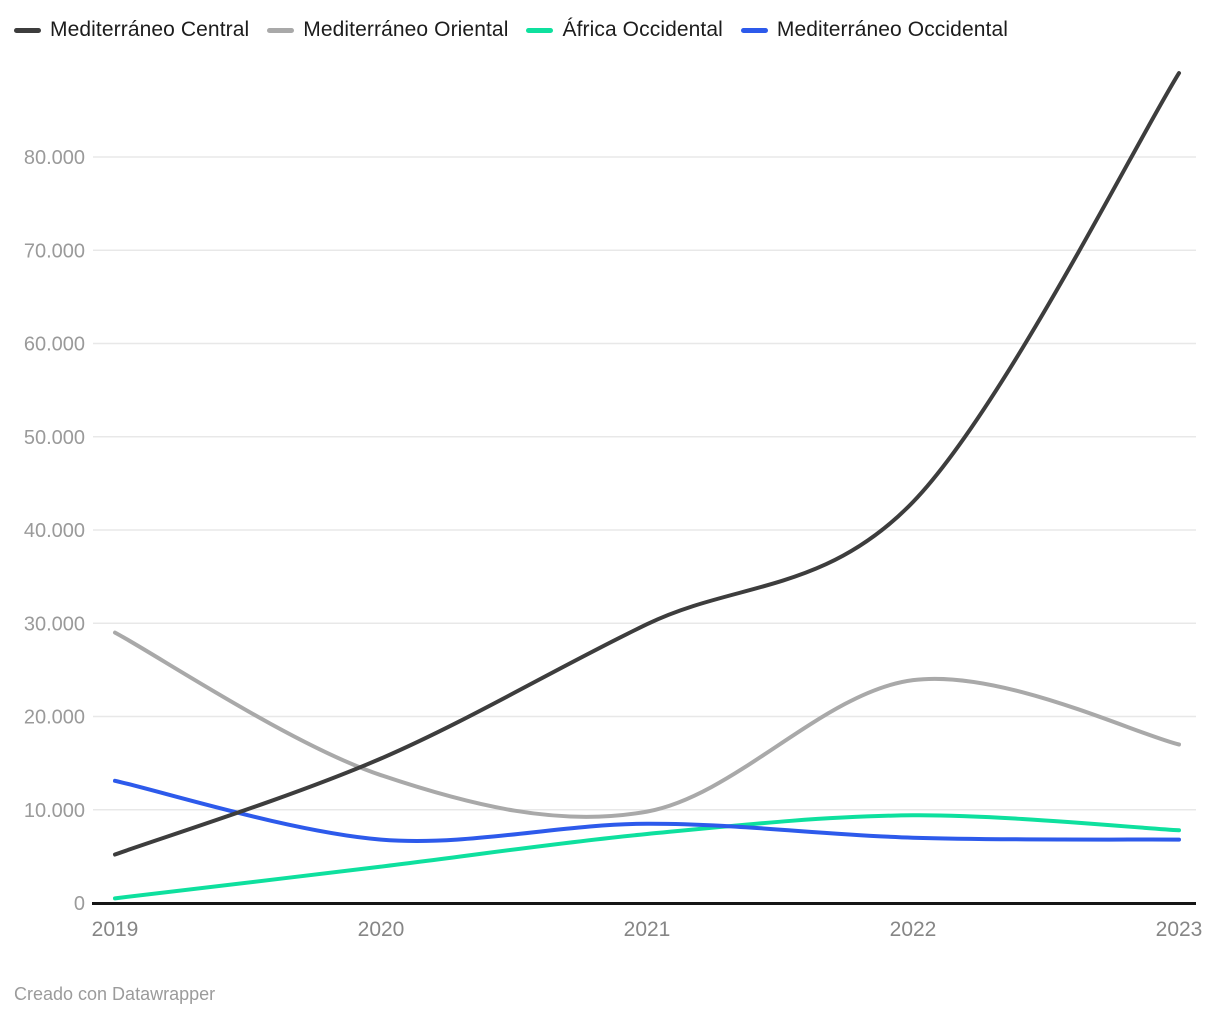  Describe the element at coordinates (115, 929) in the screenshot. I see `x-tick-label: 2019` at that location.